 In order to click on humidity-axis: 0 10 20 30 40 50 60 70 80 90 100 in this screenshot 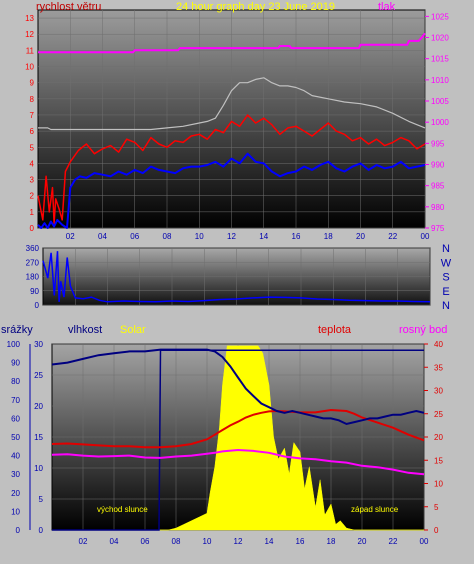, I will do `click(19, 437)`.